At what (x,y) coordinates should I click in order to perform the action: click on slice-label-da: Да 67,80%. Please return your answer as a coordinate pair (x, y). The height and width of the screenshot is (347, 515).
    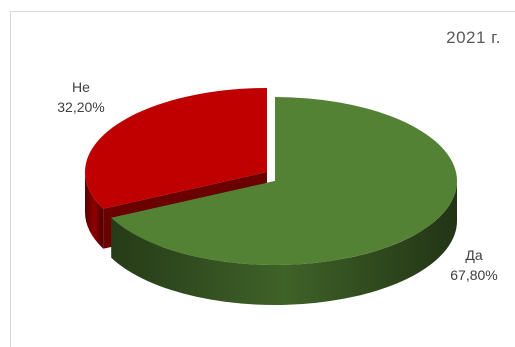
    Looking at the image, I should click on (474, 265).